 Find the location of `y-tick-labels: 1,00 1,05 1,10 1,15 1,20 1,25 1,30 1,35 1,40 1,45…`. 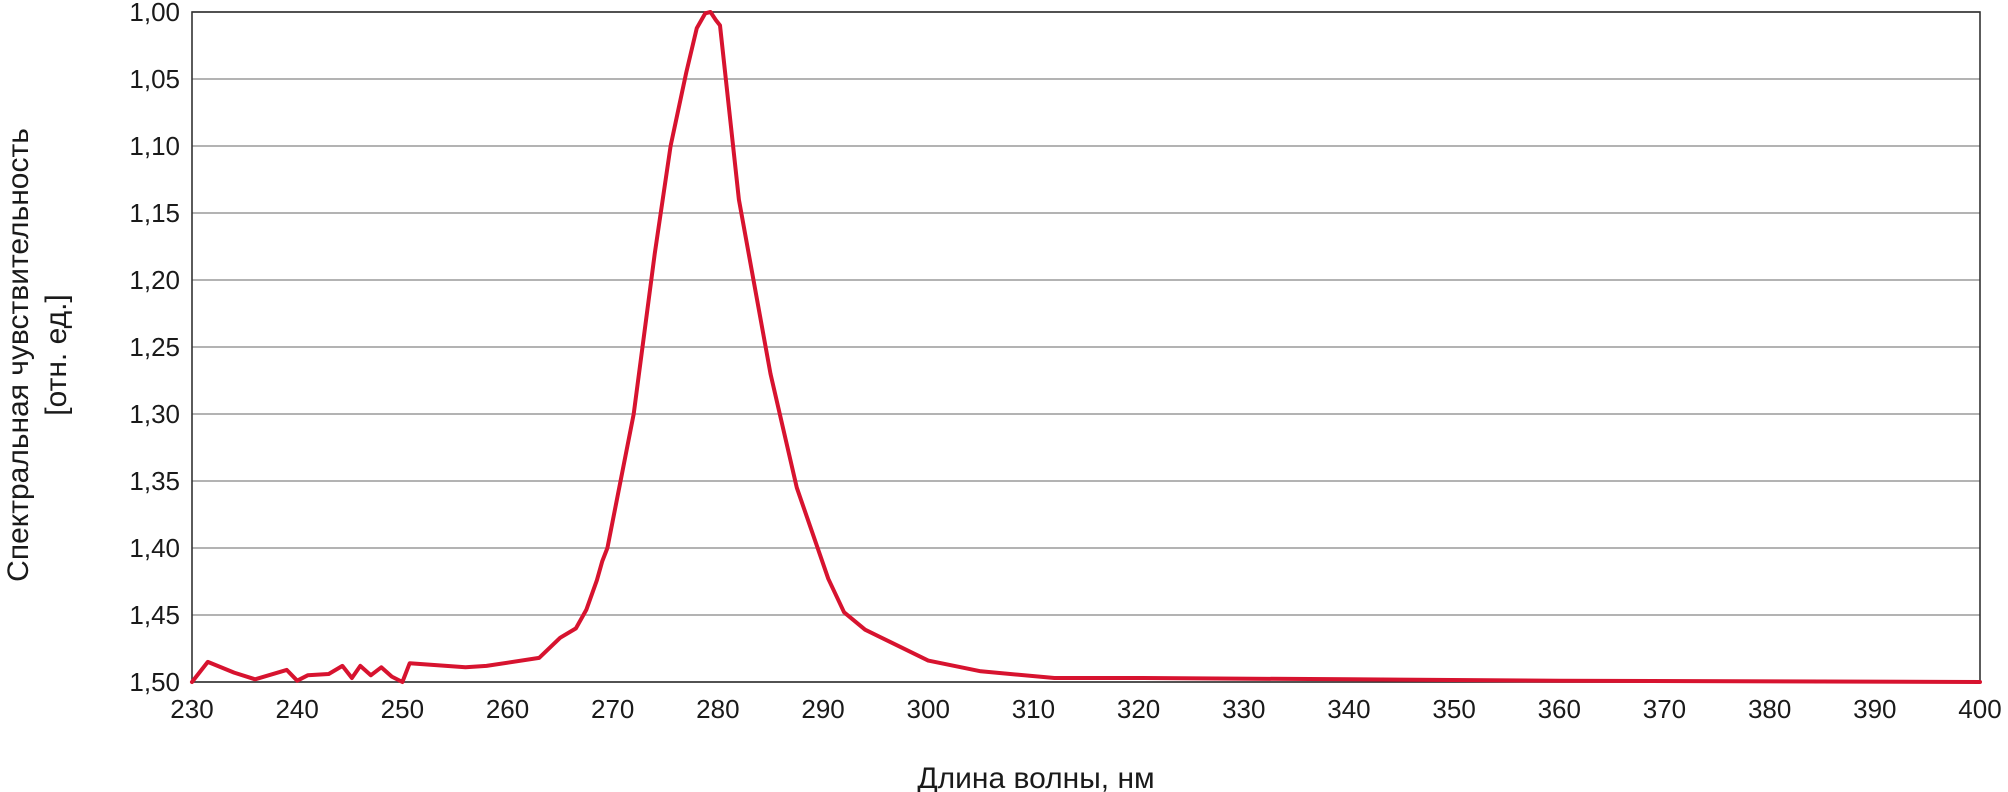

y-tick-labels: 1,00 1,05 1,10 1,15 1,20 1,25 1,30 1,35 1,40 1,45… is located at coordinates (154, 348).